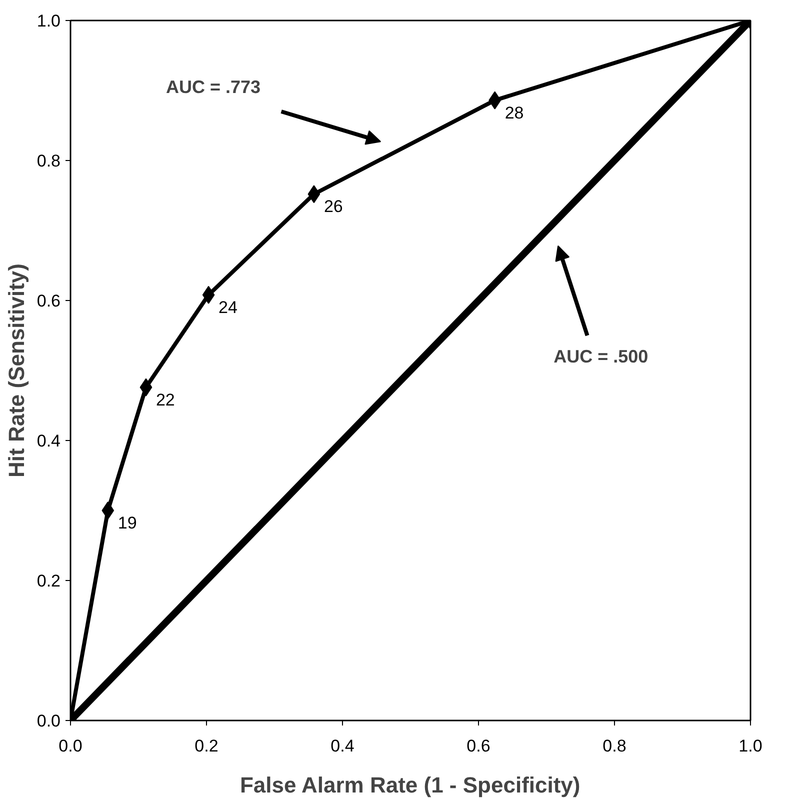 The height and width of the screenshot is (810, 799). What do you see at coordinates (48, 721) in the screenshot?
I see `y-tick-label: 0.0` at bounding box center [48, 721].